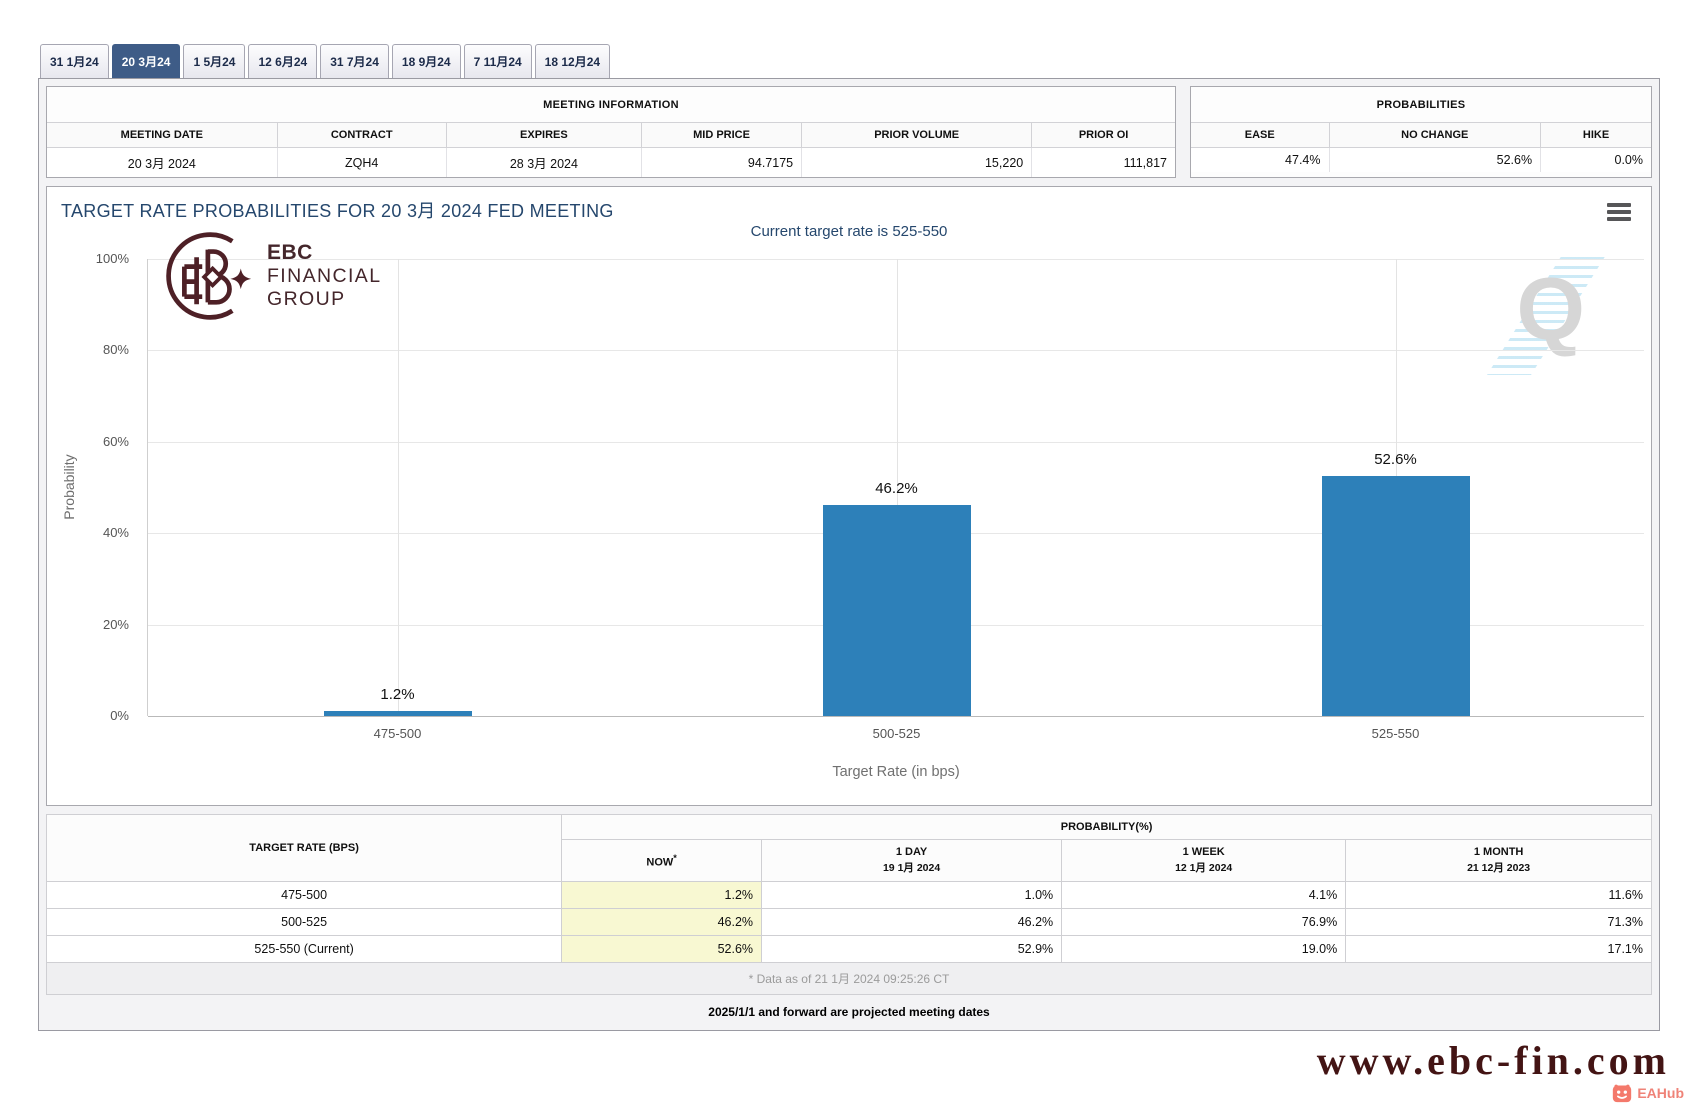 The width and height of the screenshot is (1698, 1107). Describe the element at coordinates (304, 848) in the screenshot. I see `target-rate-bps-header: TARGET RATE (BPS)` at that location.